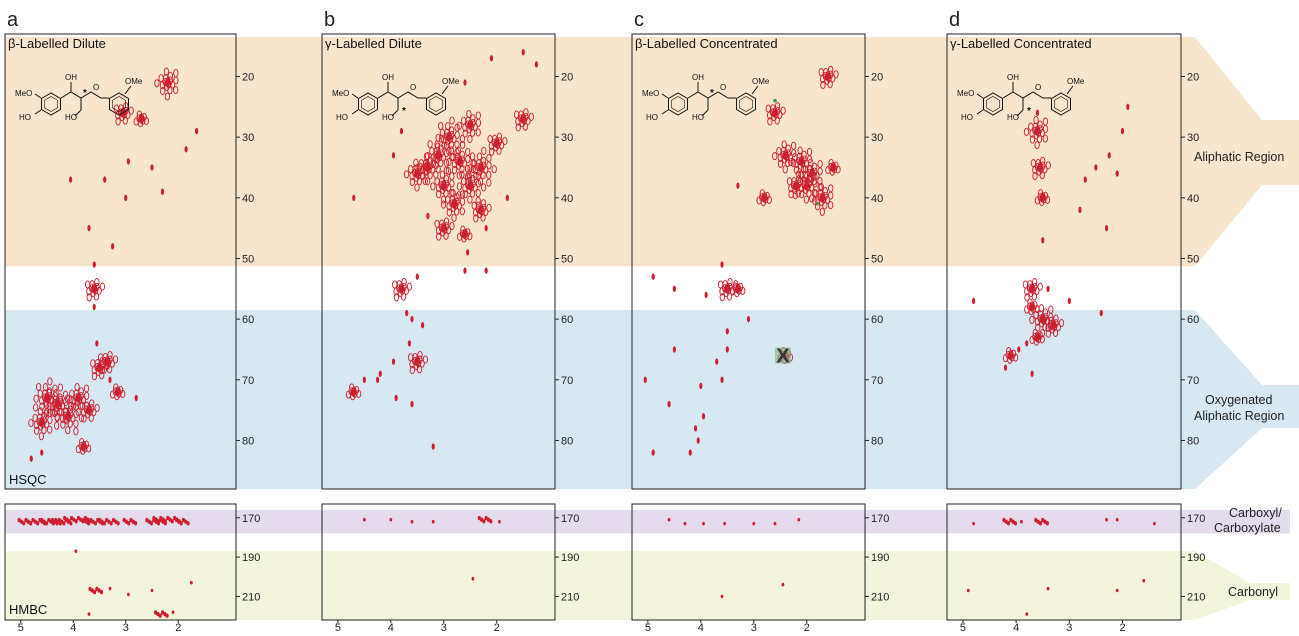  What do you see at coordinates (706, 97) in the screenshot?
I see `chemical-structure: OH OMe MeO HO HO O *` at bounding box center [706, 97].